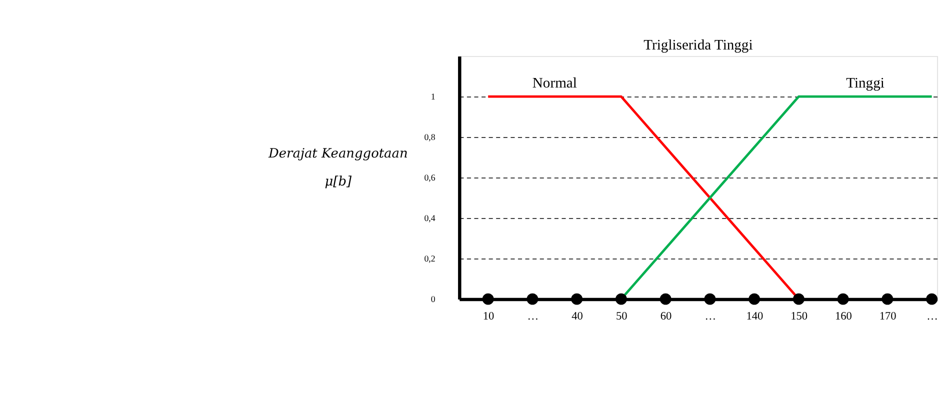 This screenshot has height=400, width=942. What do you see at coordinates (755, 316) in the screenshot?
I see `x-tick-label: 140` at bounding box center [755, 316].